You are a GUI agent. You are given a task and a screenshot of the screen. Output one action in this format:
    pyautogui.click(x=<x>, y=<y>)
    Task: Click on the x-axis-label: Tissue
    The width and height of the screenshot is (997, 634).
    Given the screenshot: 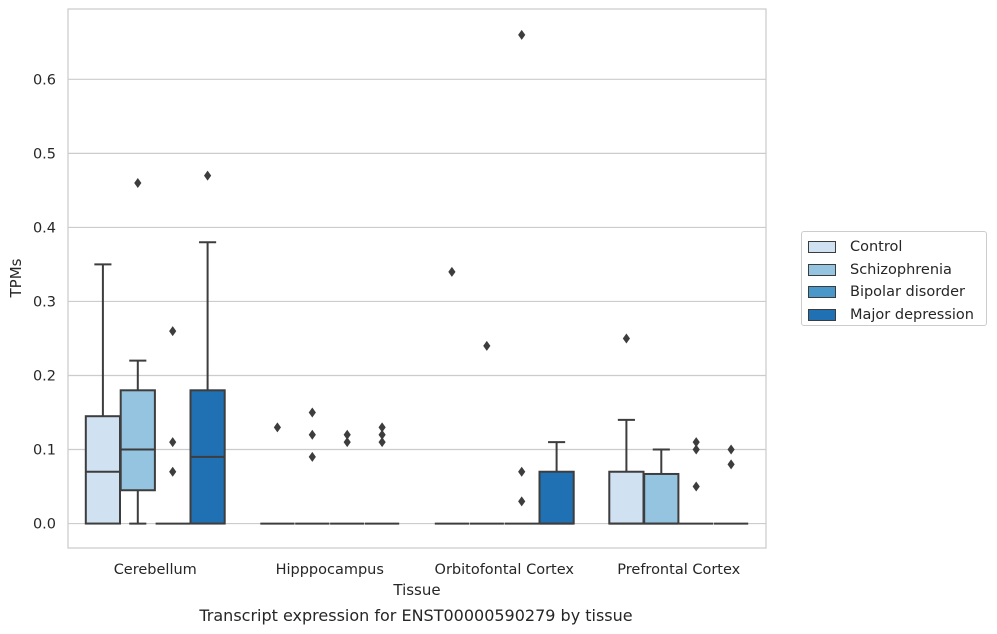 What is the action you would take?
    pyautogui.click(x=416, y=590)
    